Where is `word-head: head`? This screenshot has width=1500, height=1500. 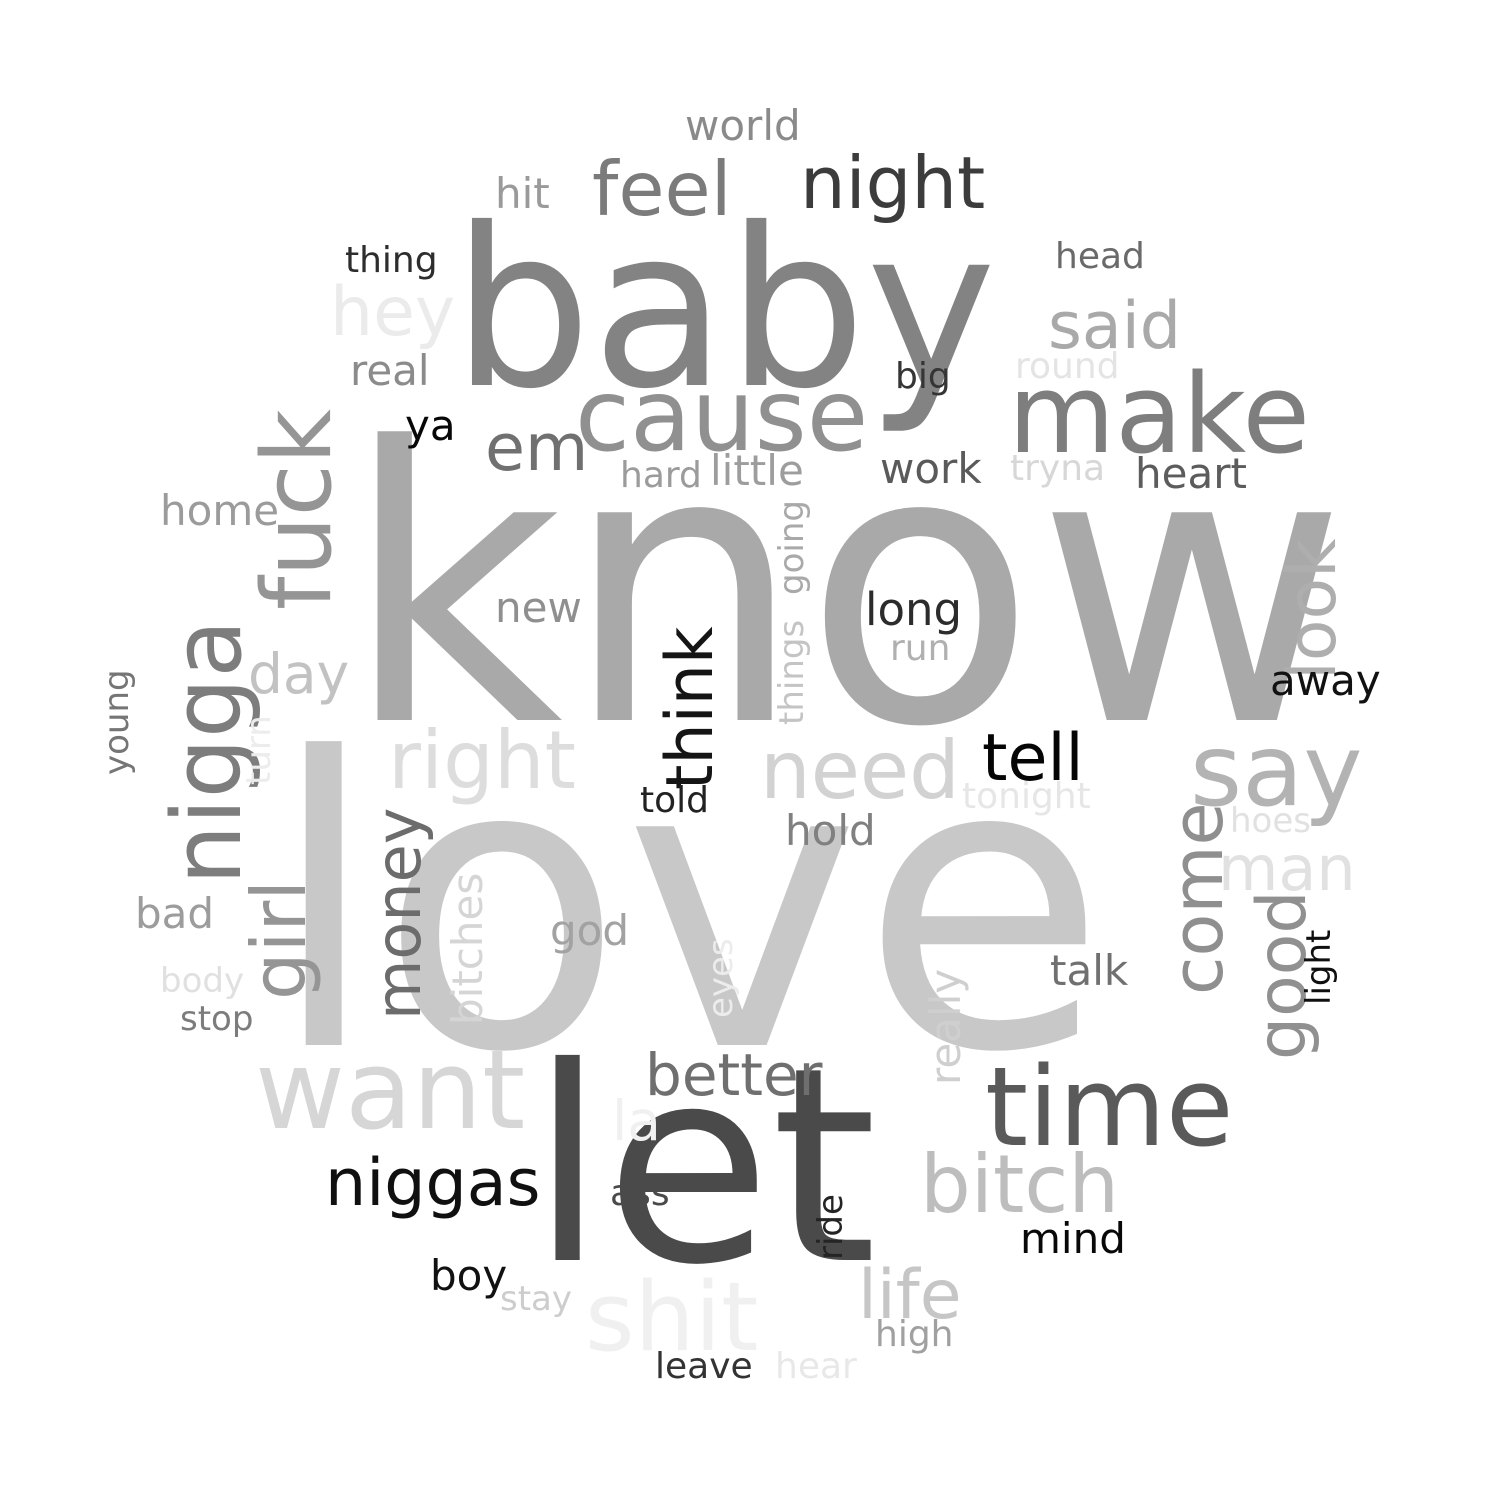 word-head: head is located at coordinates (1100, 256).